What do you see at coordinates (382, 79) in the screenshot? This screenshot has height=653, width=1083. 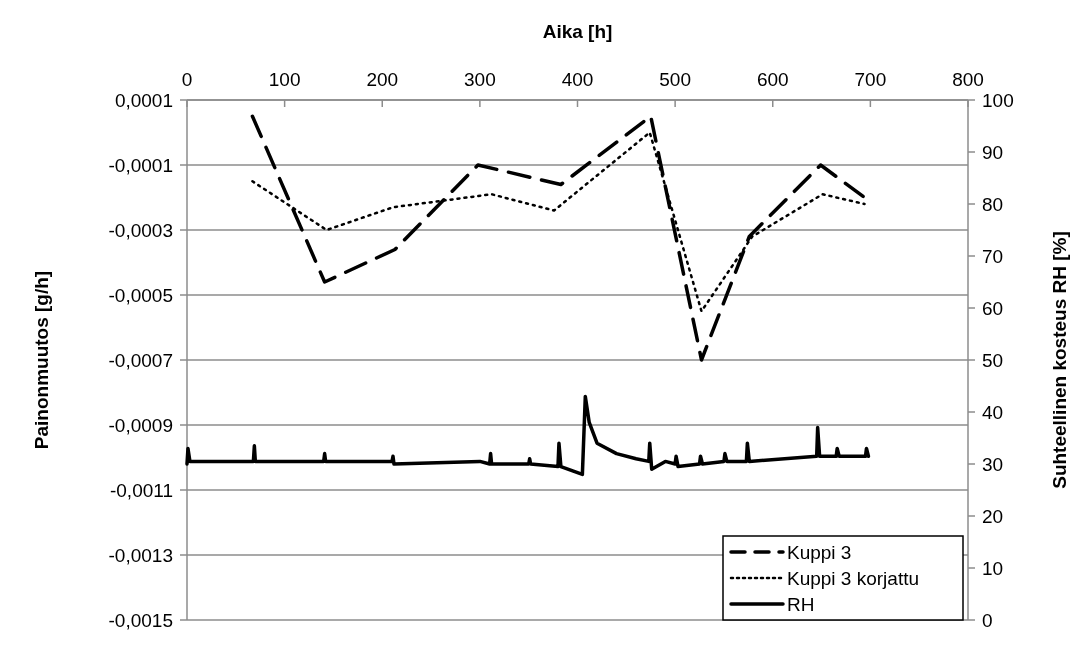 I see `x-tick-label: 200` at bounding box center [382, 79].